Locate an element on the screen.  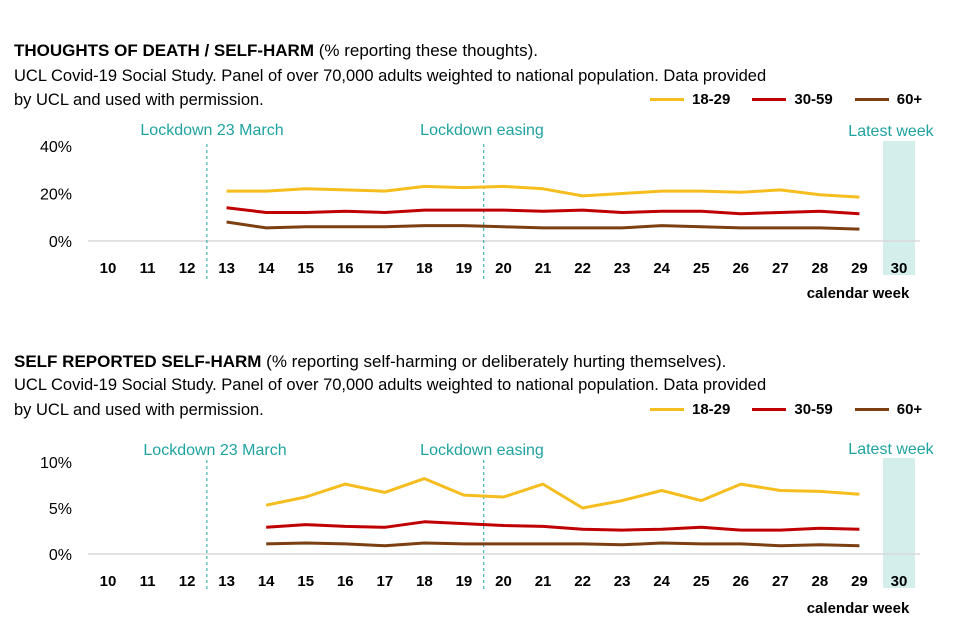
y-tick-label: 5% is located at coordinates (60, 509).